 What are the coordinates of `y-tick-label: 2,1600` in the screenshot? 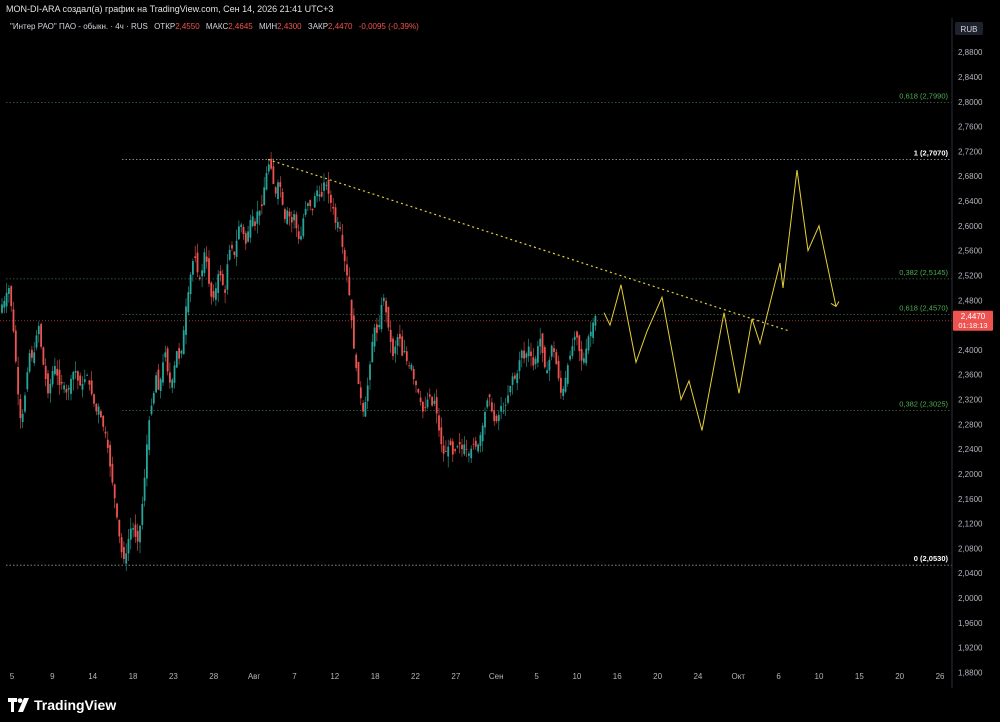 It's located at (970, 499).